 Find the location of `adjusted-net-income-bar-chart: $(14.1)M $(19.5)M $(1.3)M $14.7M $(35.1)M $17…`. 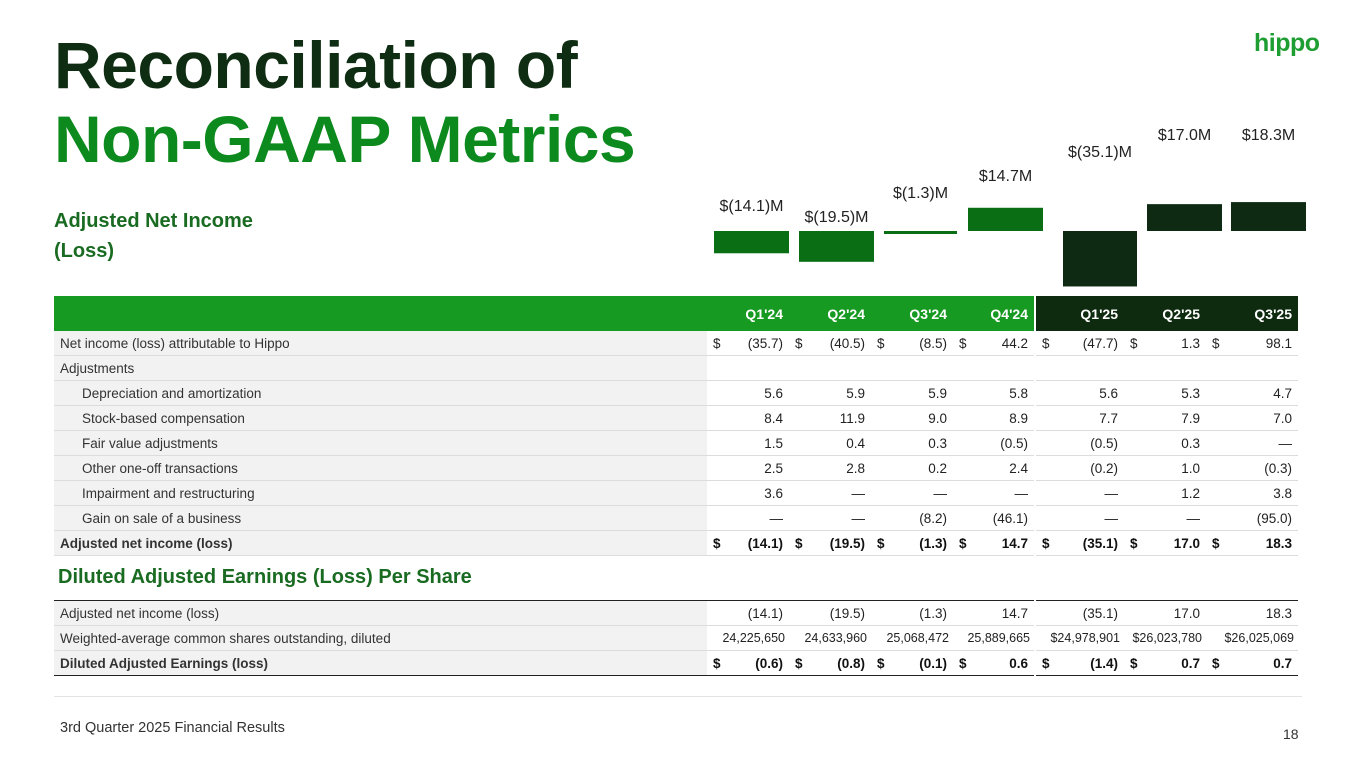

adjusted-net-income-bar-chart: $(14.1)M $(19.5)M $(1.3)M $14.7M $(35.1)M $17… is located at coordinates (1010, 207).